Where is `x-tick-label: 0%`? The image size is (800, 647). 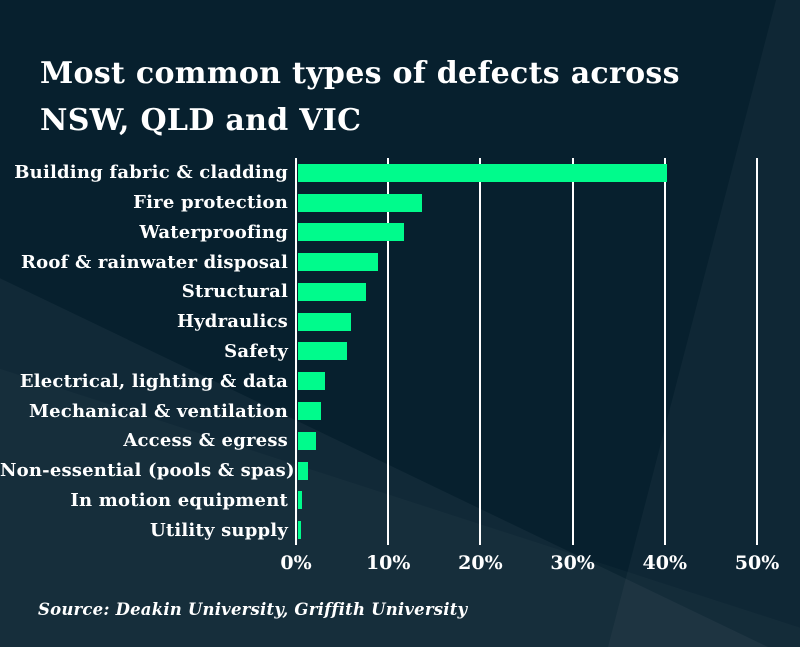 x-tick-label: 0% is located at coordinates (296, 563).